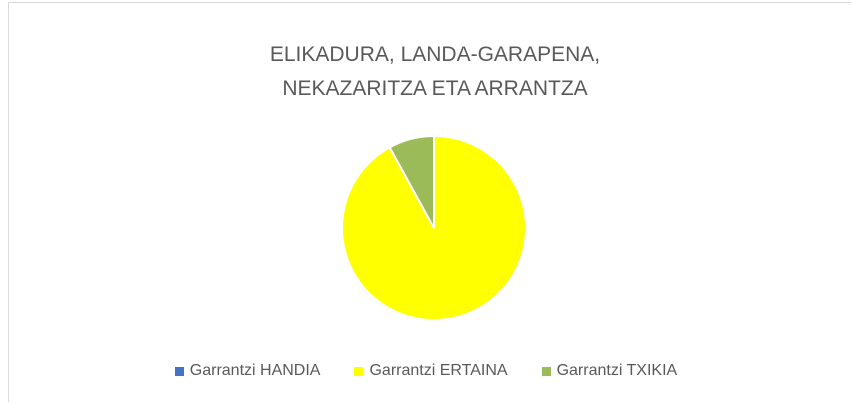 Image resolution: width=852 pixels, height=403 pixels. I want to click on legend-item: Garrantzi HANDIA, so click(247, 371).